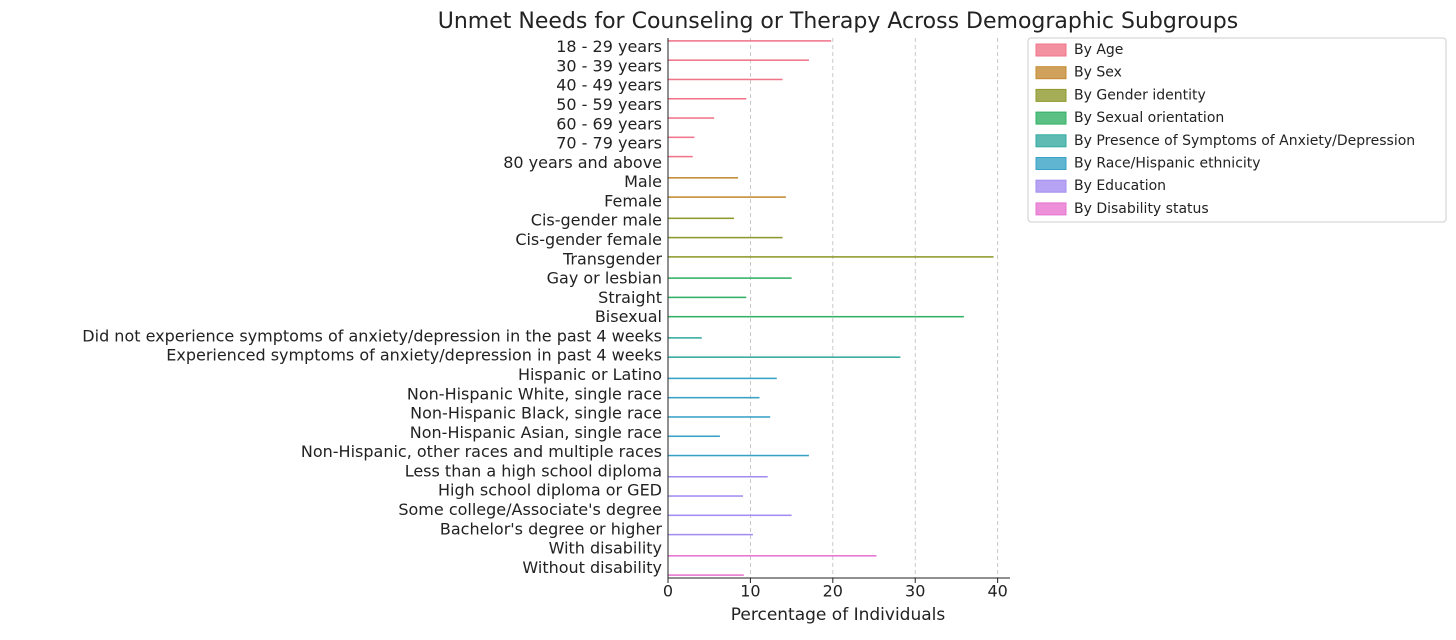  I want to click on y-tick-label: 70 - 79 years, so click(609, 143).